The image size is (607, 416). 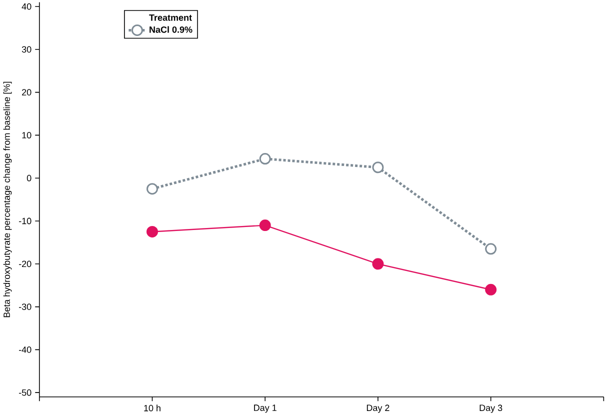 What do you see at coordinates (25, 307) in the screenshot?
I see `y-tick-label: -30` at bounding box center [25, 307].